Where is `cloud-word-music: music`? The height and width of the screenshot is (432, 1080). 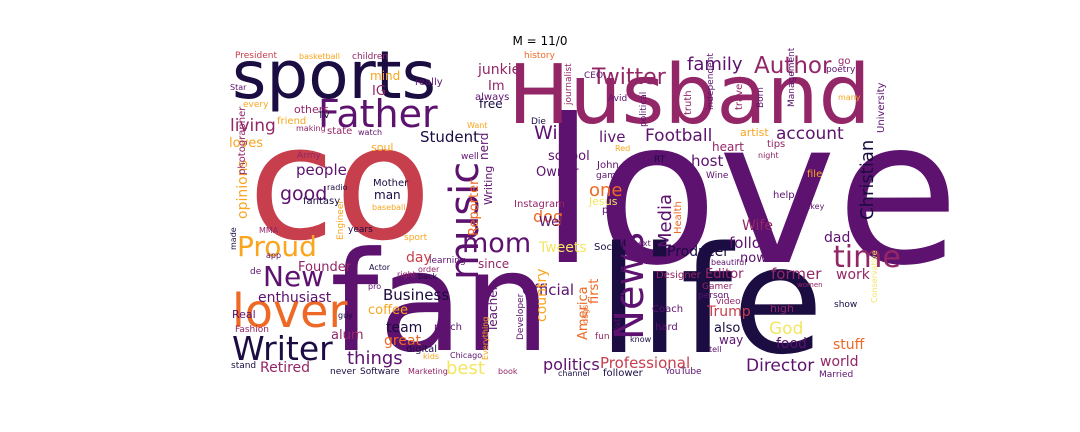
cloud-word-music: music is located at coordinates (465, 221).